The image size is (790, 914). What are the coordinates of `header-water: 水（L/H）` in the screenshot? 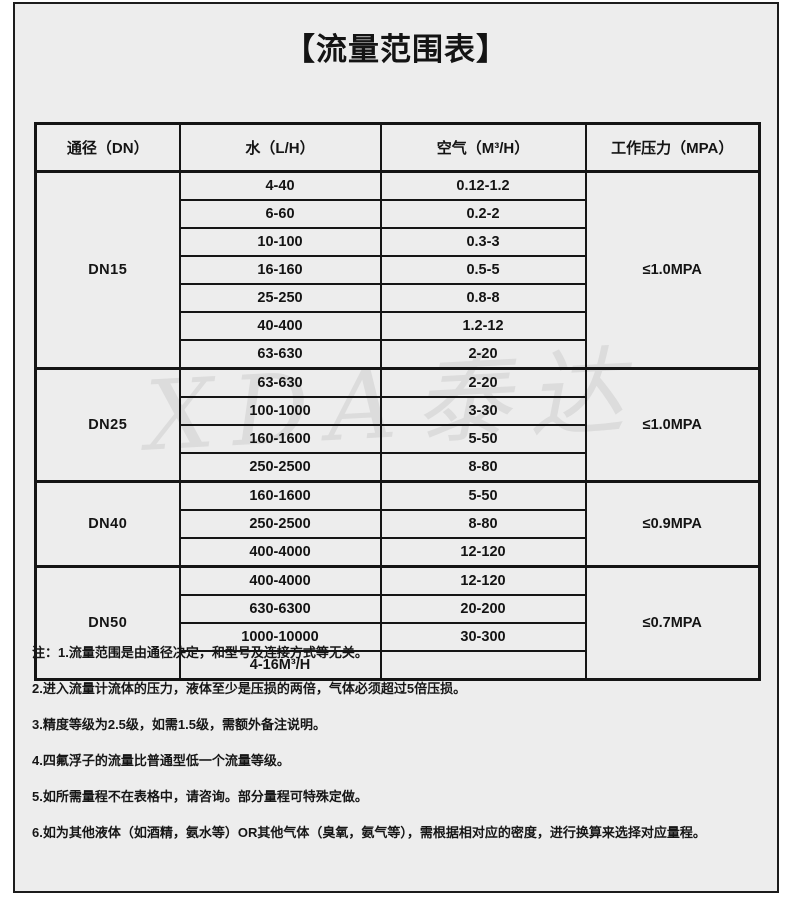 It's located at (280, 147).